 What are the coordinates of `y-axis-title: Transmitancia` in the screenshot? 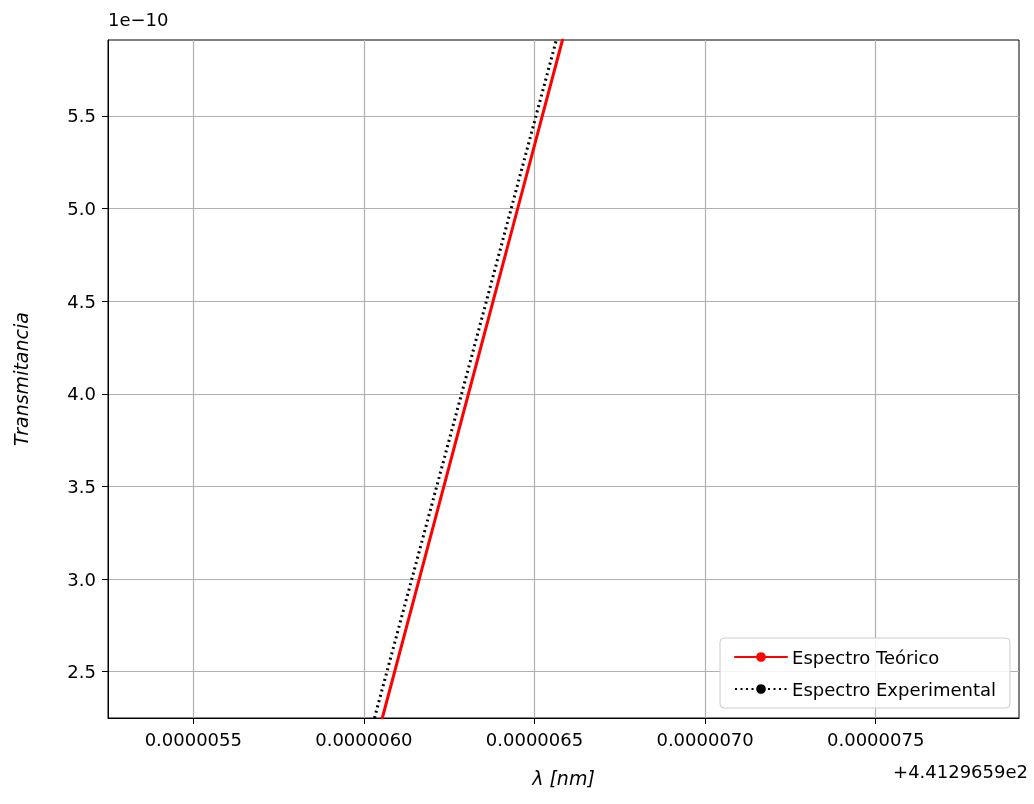 It's located at (20, 379).